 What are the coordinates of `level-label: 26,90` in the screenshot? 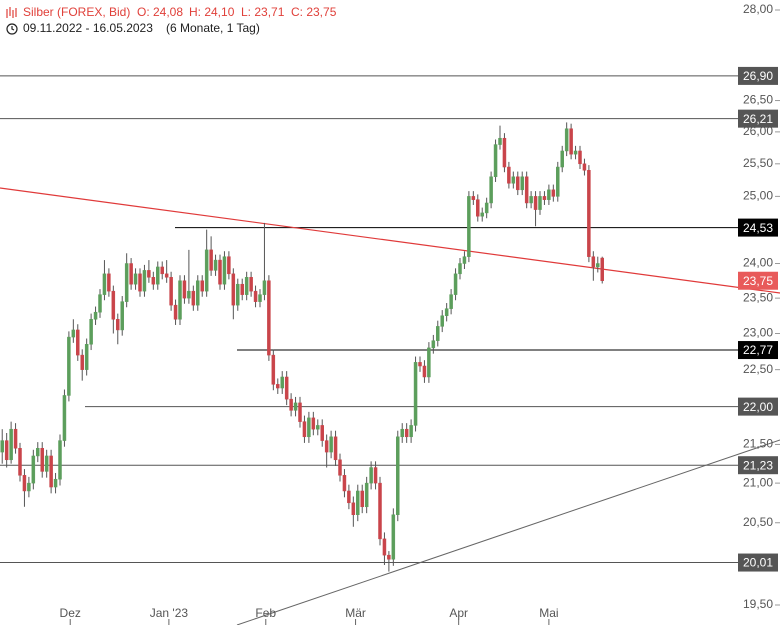 It's located at (758, 76).